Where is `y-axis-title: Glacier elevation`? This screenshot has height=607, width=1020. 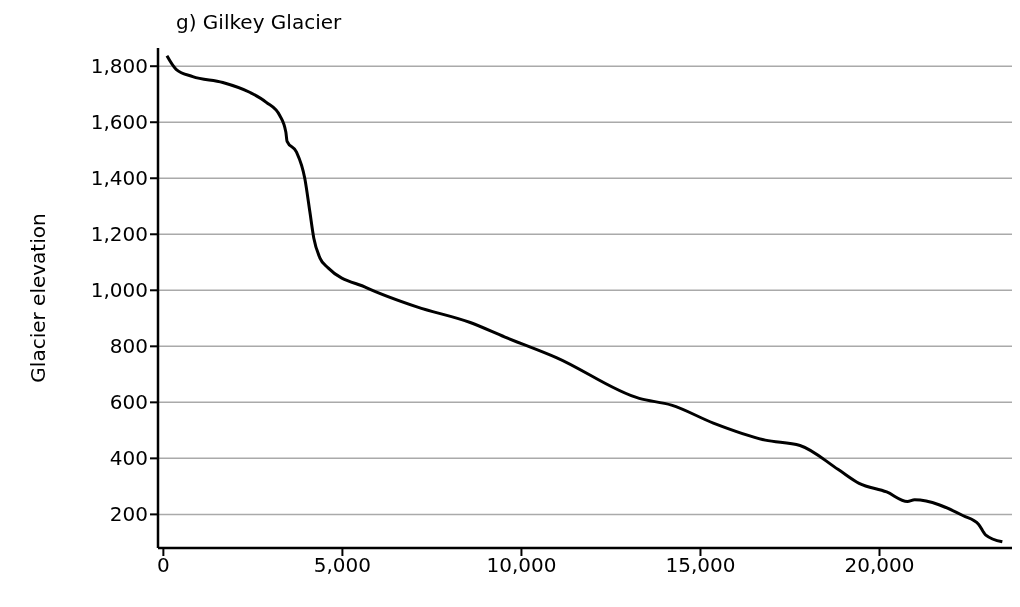
y-axis-title: Glacier elevation is located at coordinates (38, 298).